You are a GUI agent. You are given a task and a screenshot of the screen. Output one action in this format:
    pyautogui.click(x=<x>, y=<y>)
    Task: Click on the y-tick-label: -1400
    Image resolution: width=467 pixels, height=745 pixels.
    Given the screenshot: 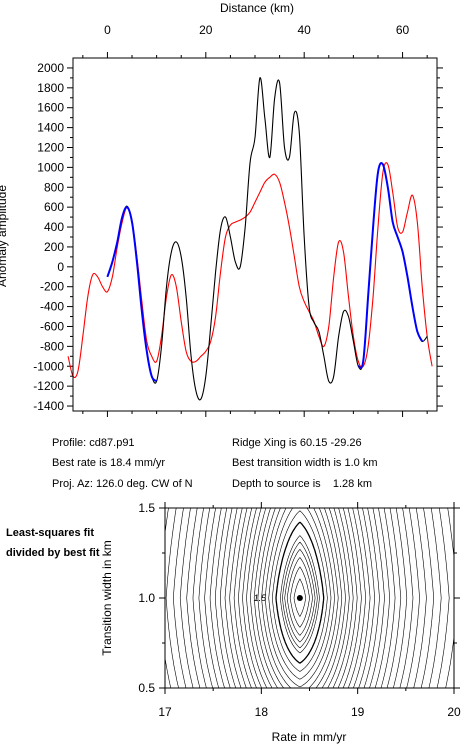 What is the action you would take?
    pyautogui.click(x=48, y=406)
    